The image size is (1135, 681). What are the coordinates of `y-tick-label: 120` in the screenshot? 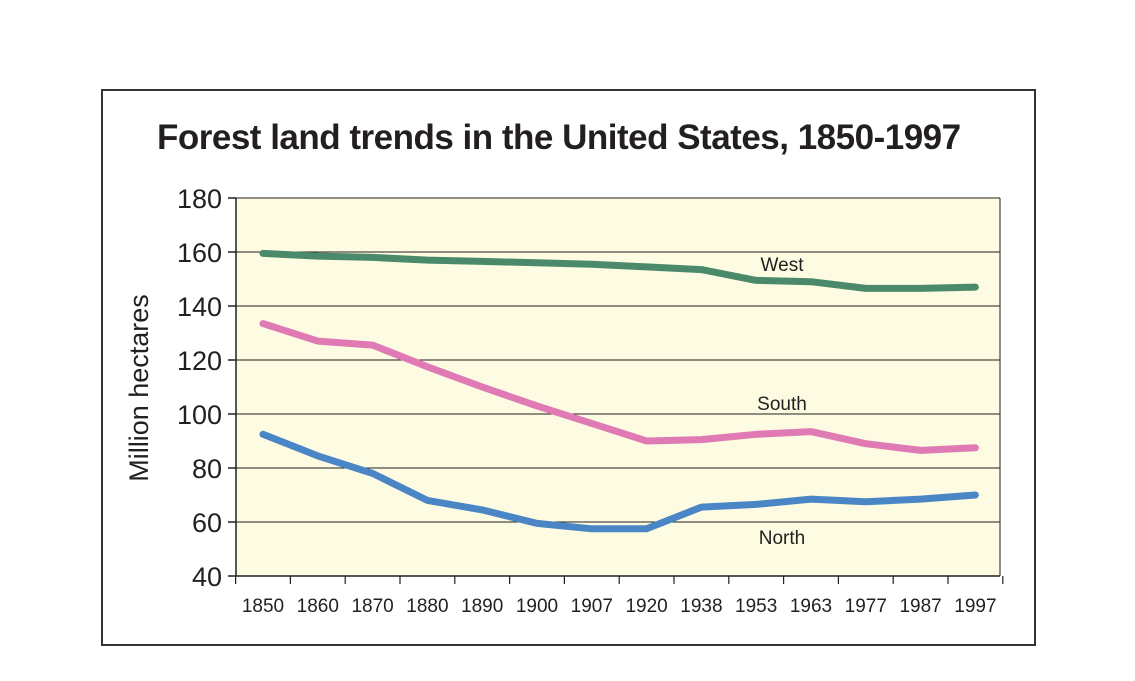 It's located at (199, 361).